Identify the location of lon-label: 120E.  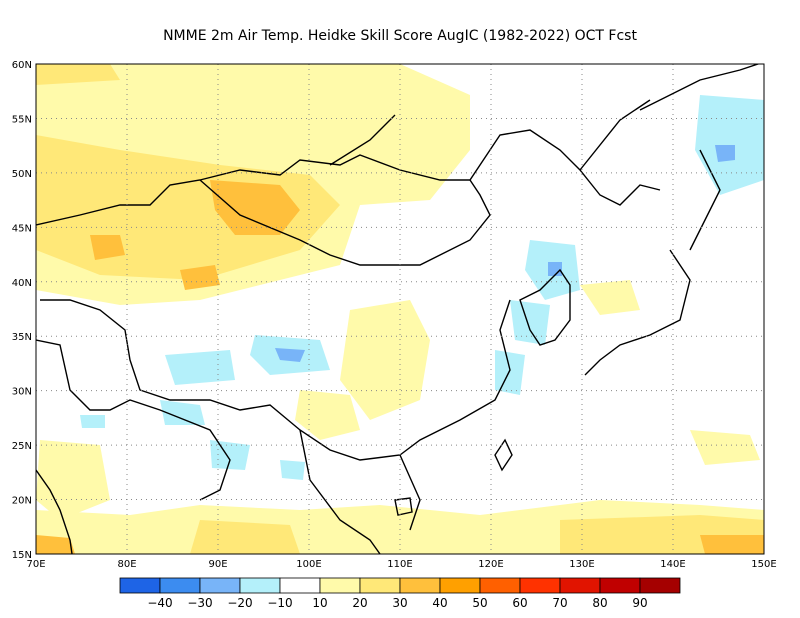
(490, 564).